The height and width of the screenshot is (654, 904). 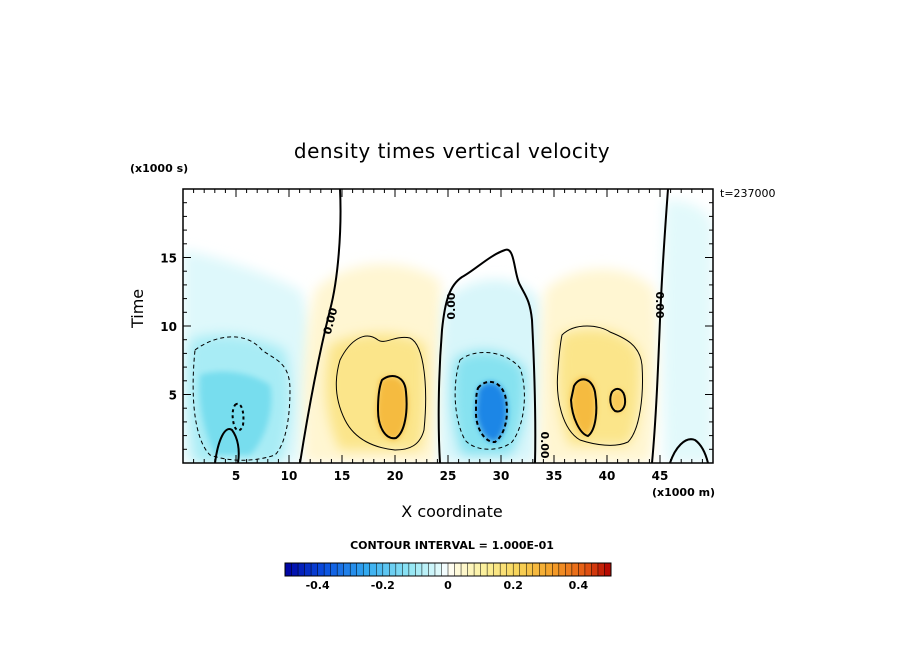 I want to click on contour-label-4: 0.00, so click(x=659, y=304).